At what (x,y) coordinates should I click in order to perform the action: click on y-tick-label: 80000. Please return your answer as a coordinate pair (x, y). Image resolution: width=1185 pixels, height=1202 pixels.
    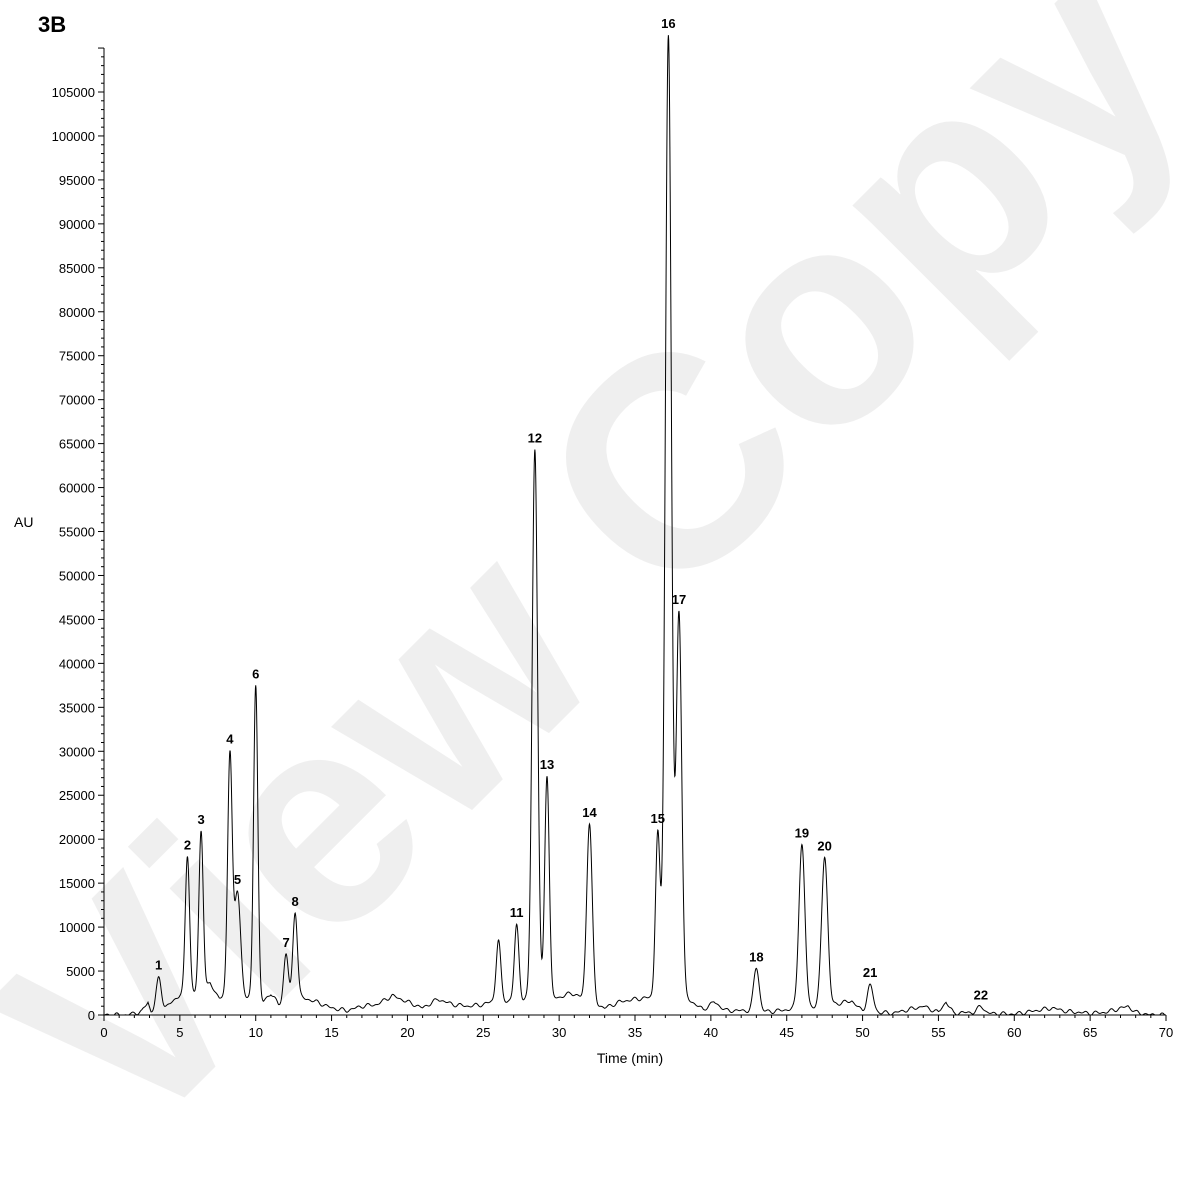
    Looking at the image, I should click on (77, 312).